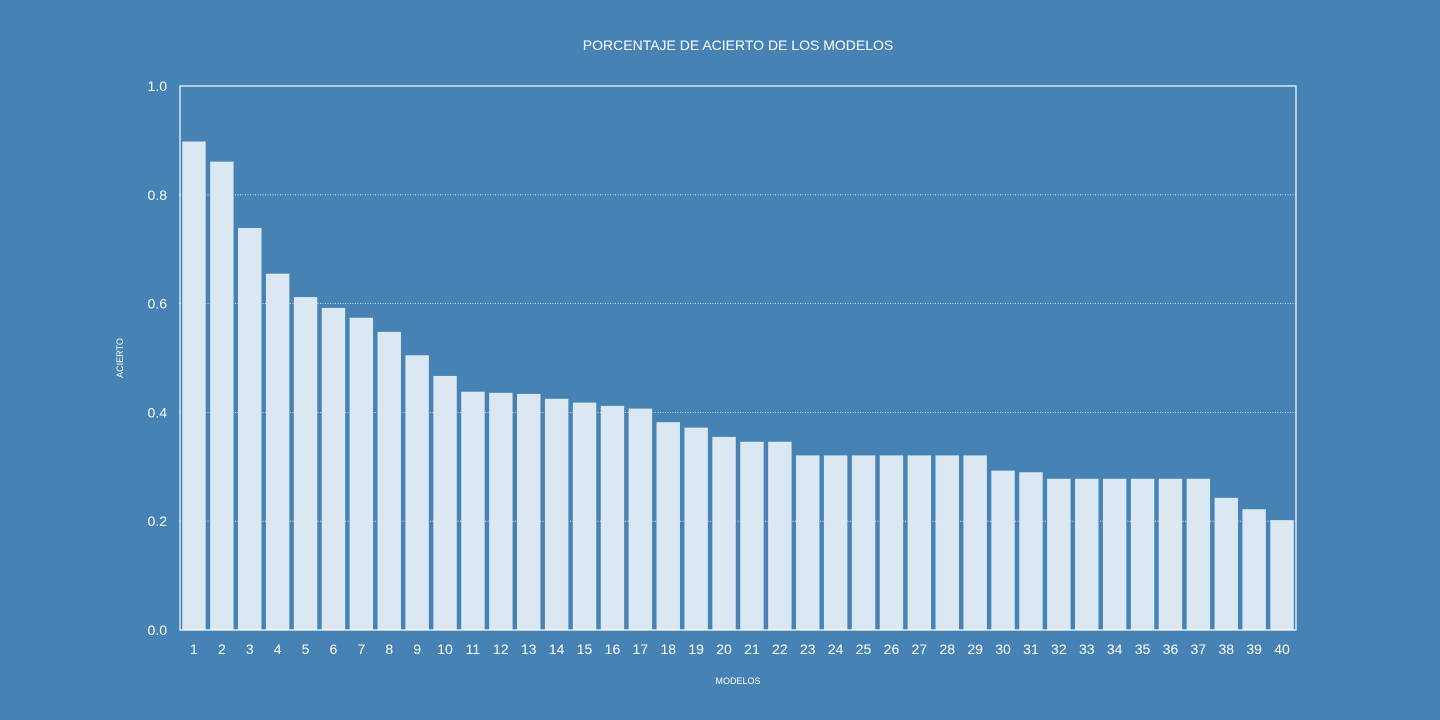 The width and height of the screenshot is (1440, 720). What do you see at coordinates (808, 649) in the screenshot?
I see `x-tick-label: 23` at bounding box center [808, 649].